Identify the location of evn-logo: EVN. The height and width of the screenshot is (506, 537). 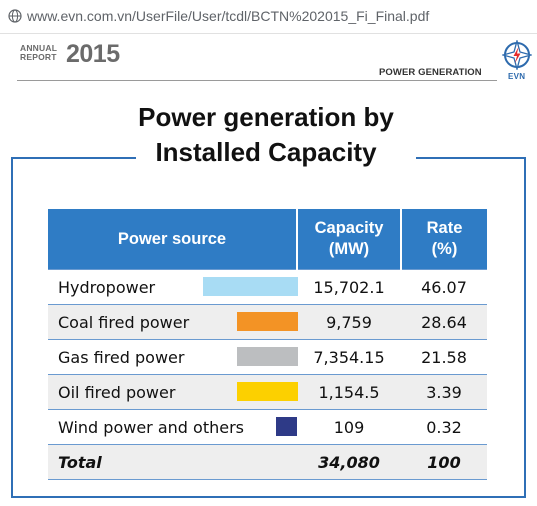
(517, 62).